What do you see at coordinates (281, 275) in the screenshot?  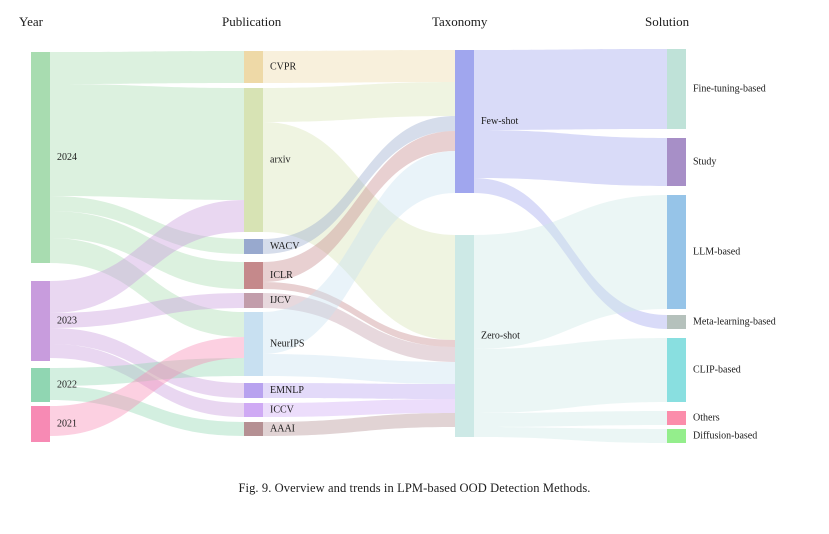 I see `node-label-iclr: ICLR` at bounding box center [281, 275].